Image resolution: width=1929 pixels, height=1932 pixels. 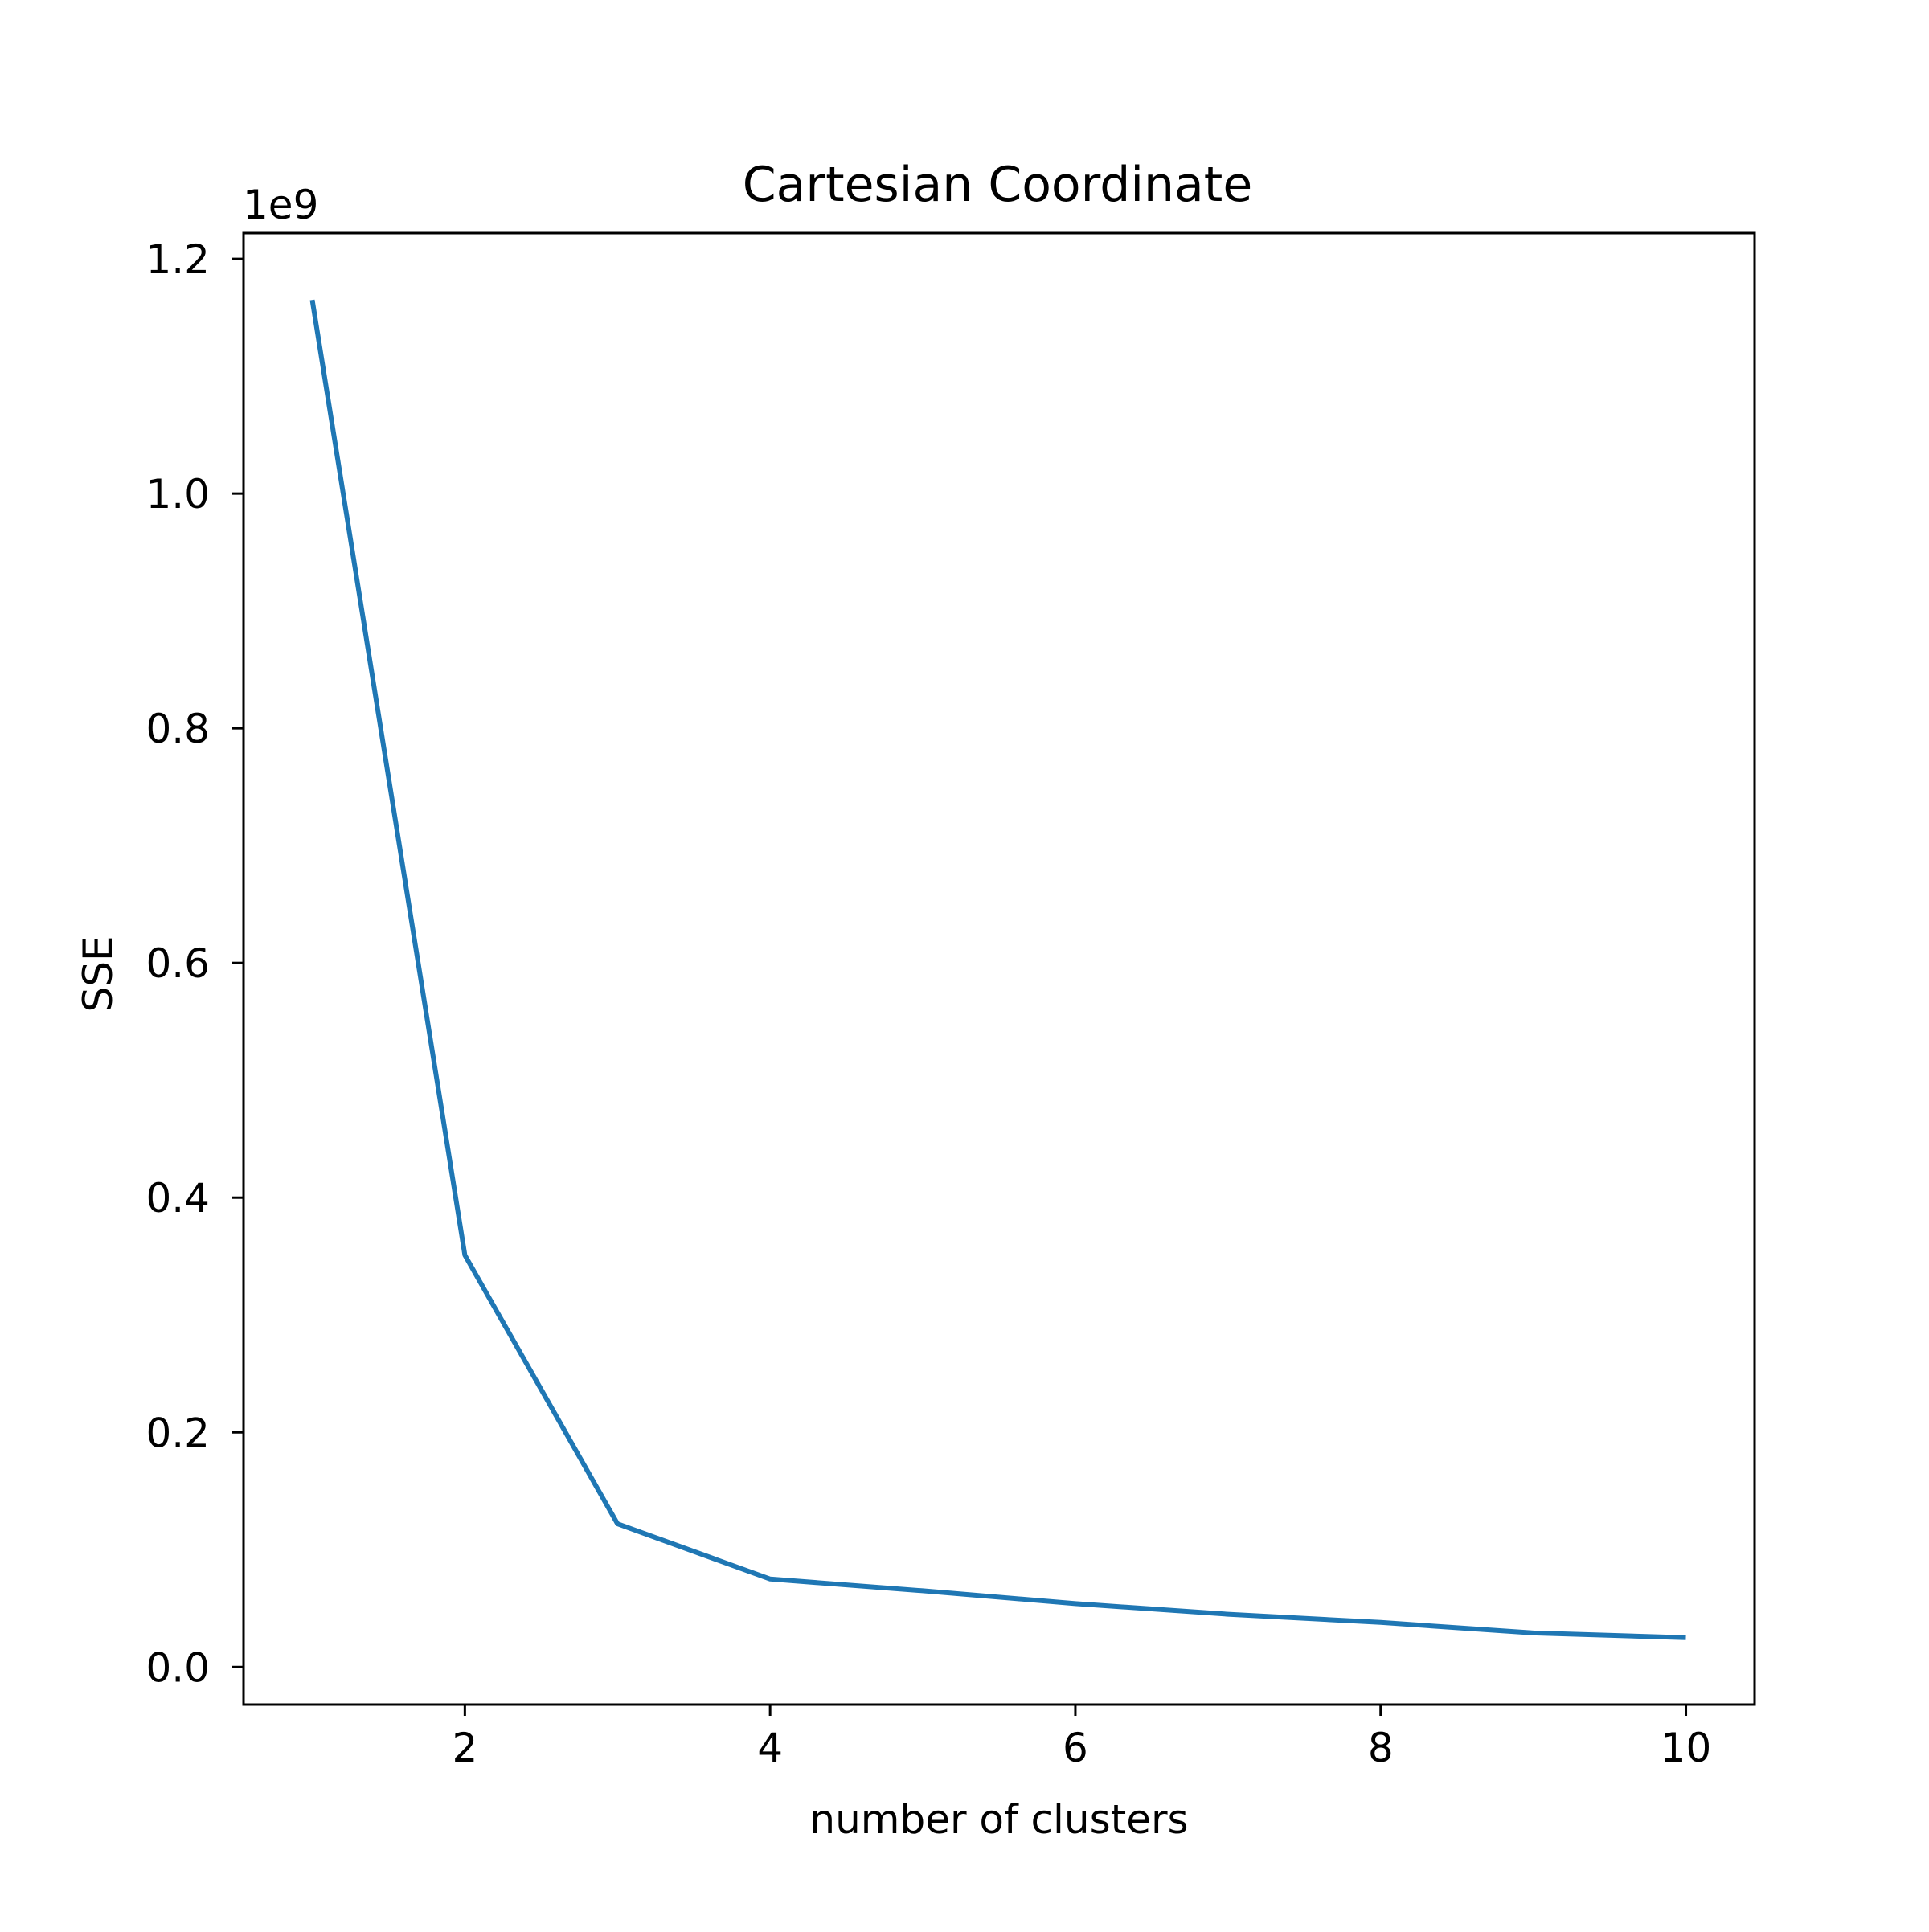 What do you see at coordinates (177, 729) in the screenshot?
I see `y-tick-label: 0.8` at bounding box center [177, 729].